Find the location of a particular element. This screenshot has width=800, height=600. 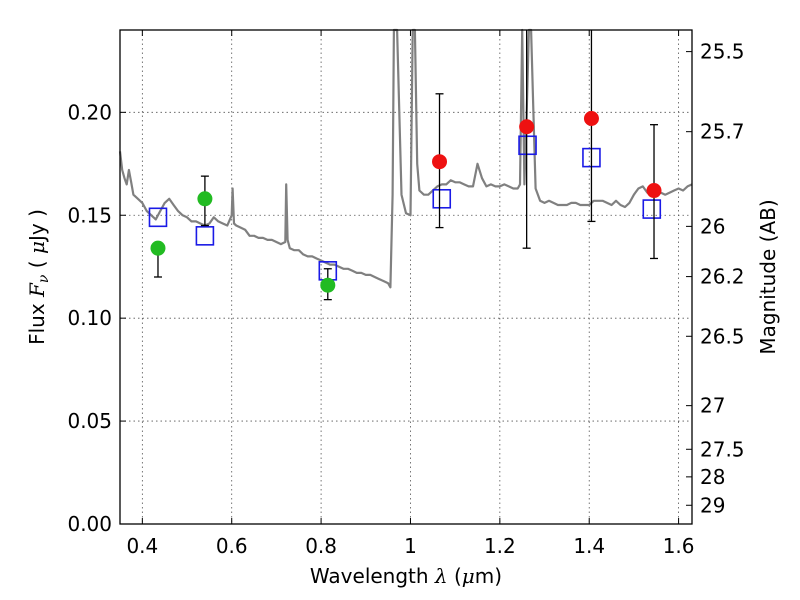

right-tick-label: 25.7 is located at coordinates (722, 132).